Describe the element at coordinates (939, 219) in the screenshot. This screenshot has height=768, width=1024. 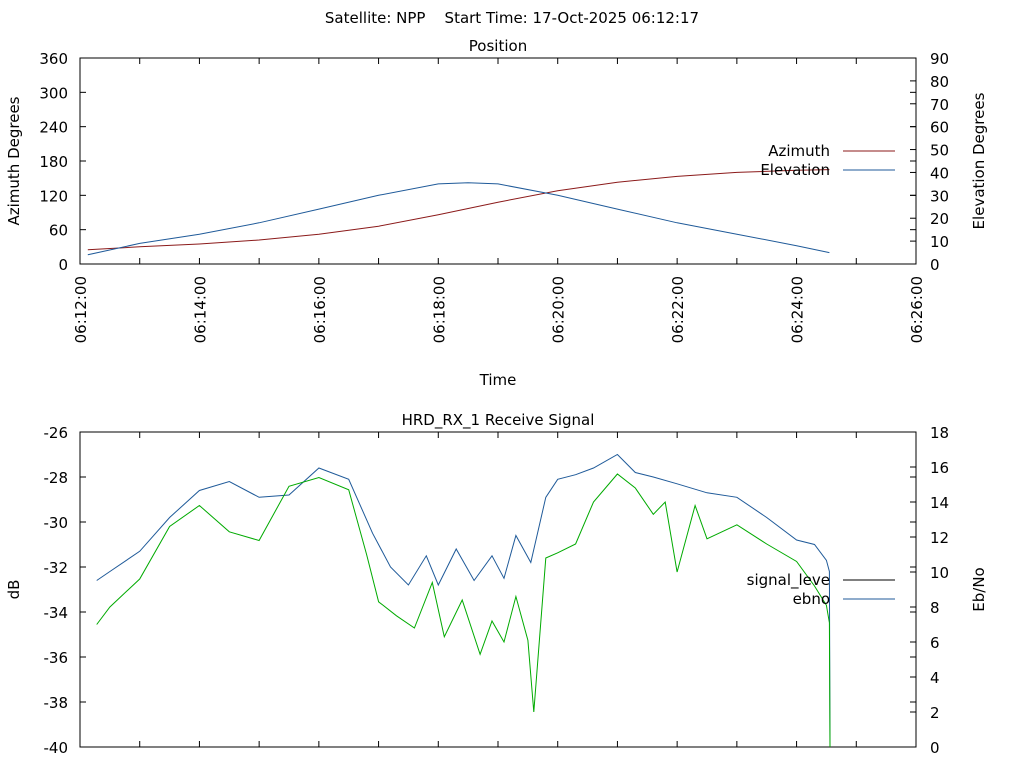
I see `y-right-tick-label: 20` at that location.